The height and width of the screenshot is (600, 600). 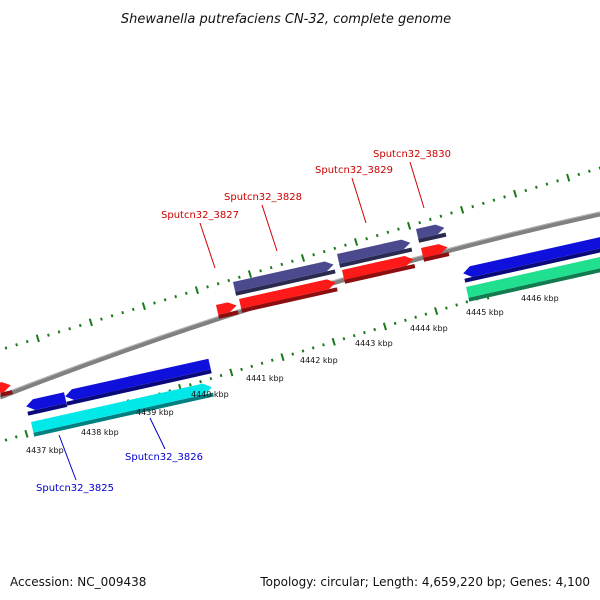 What do you see at coordinates (6, 393) in the screenshot?
I see `gene-red-left-arrow-shadow` at bounding box center [6, 393].